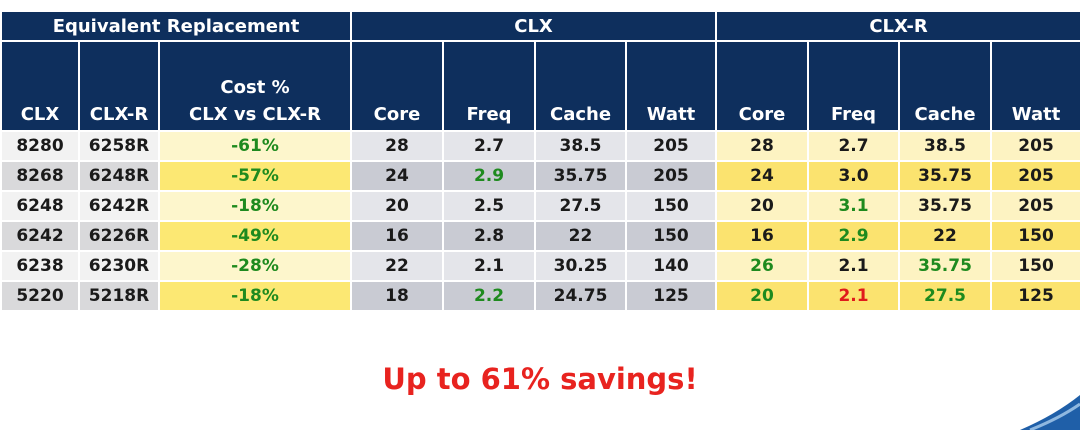 The width and height of the screenshot is (1080, 430). I want to click on table-cell: 8280, so click(40, 146).